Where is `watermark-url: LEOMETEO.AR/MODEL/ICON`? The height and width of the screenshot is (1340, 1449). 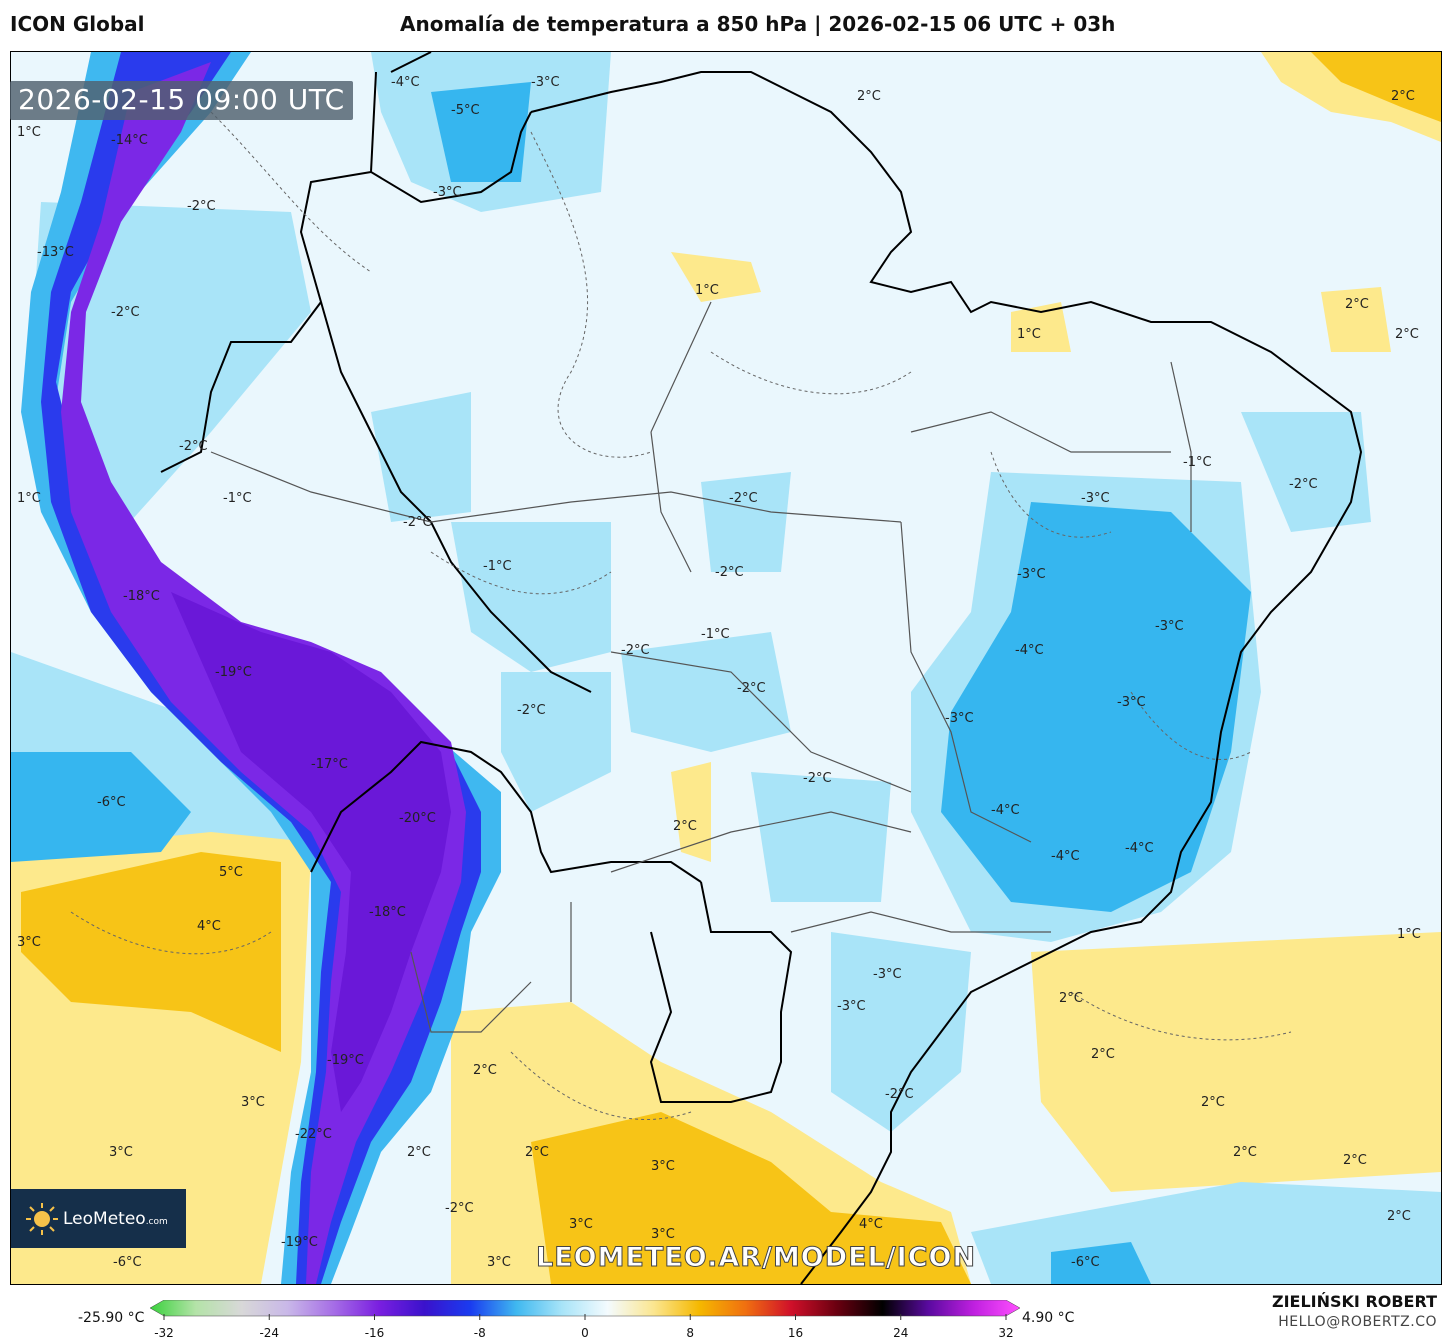 watermark-url: LEOMETEO.AR/MODEL/ICON is located at coordinates (756, 1258).